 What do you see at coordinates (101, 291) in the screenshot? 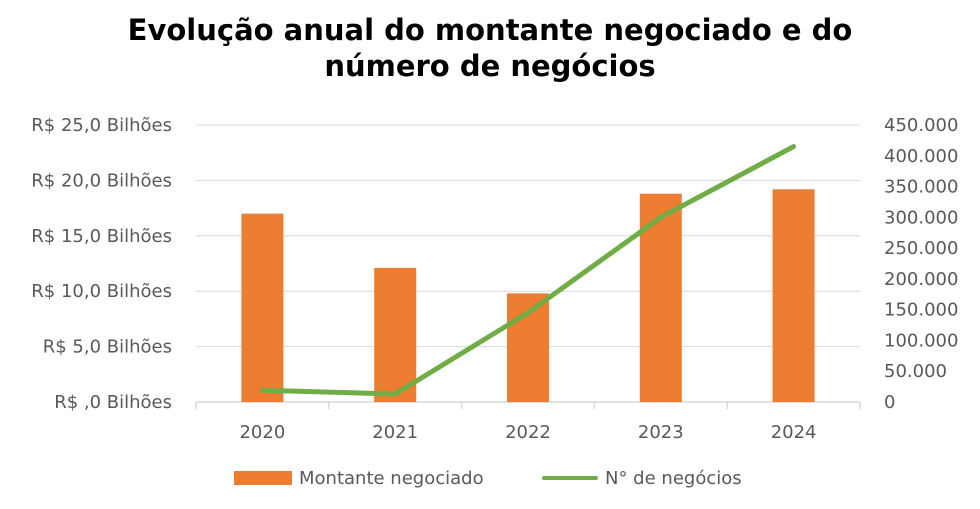
I see `y-left-tick-label: R$ 10,0 Bilhões` at bounding box center [101, 291].